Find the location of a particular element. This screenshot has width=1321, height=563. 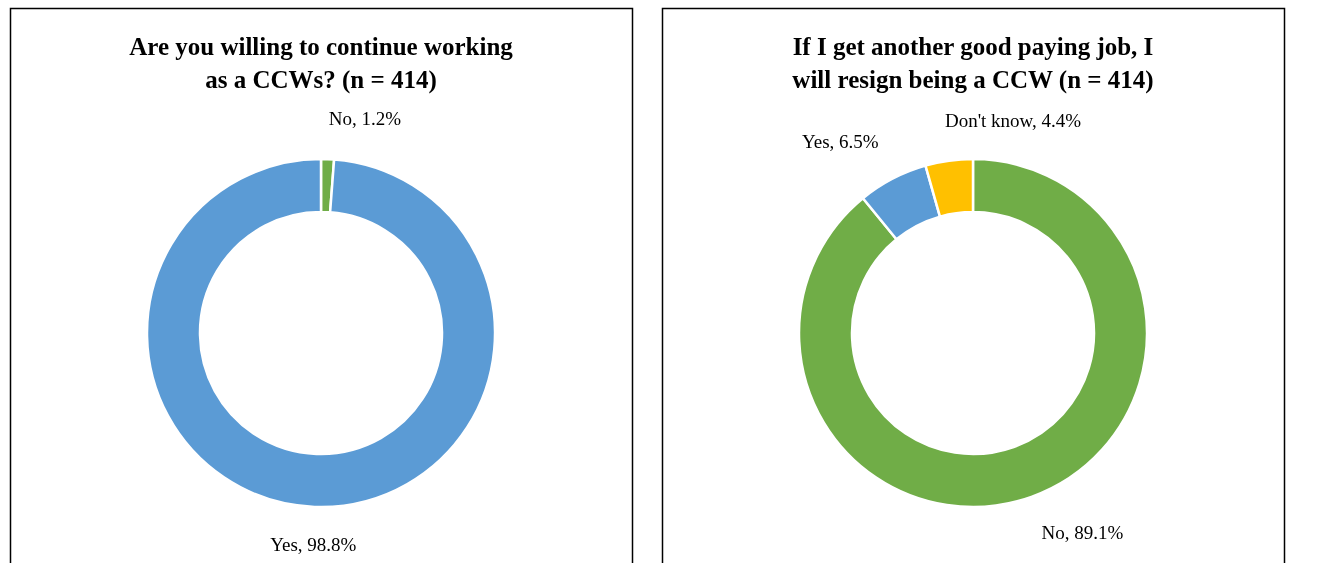

slice-label: Yes, 6.5% is located at coordinates (840, 142).